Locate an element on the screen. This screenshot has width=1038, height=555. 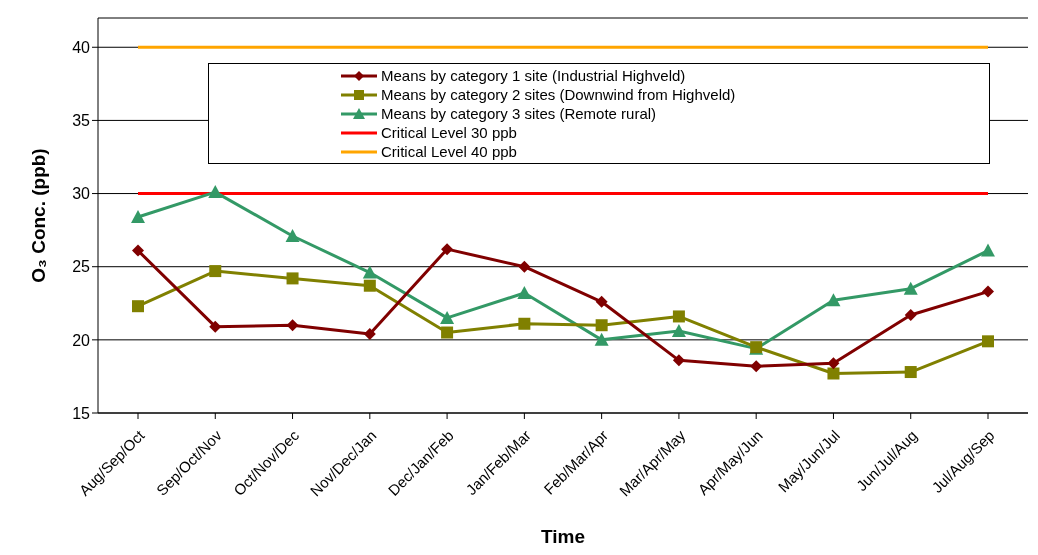
x-axis-title: Time is located at coordinates (563, 536).